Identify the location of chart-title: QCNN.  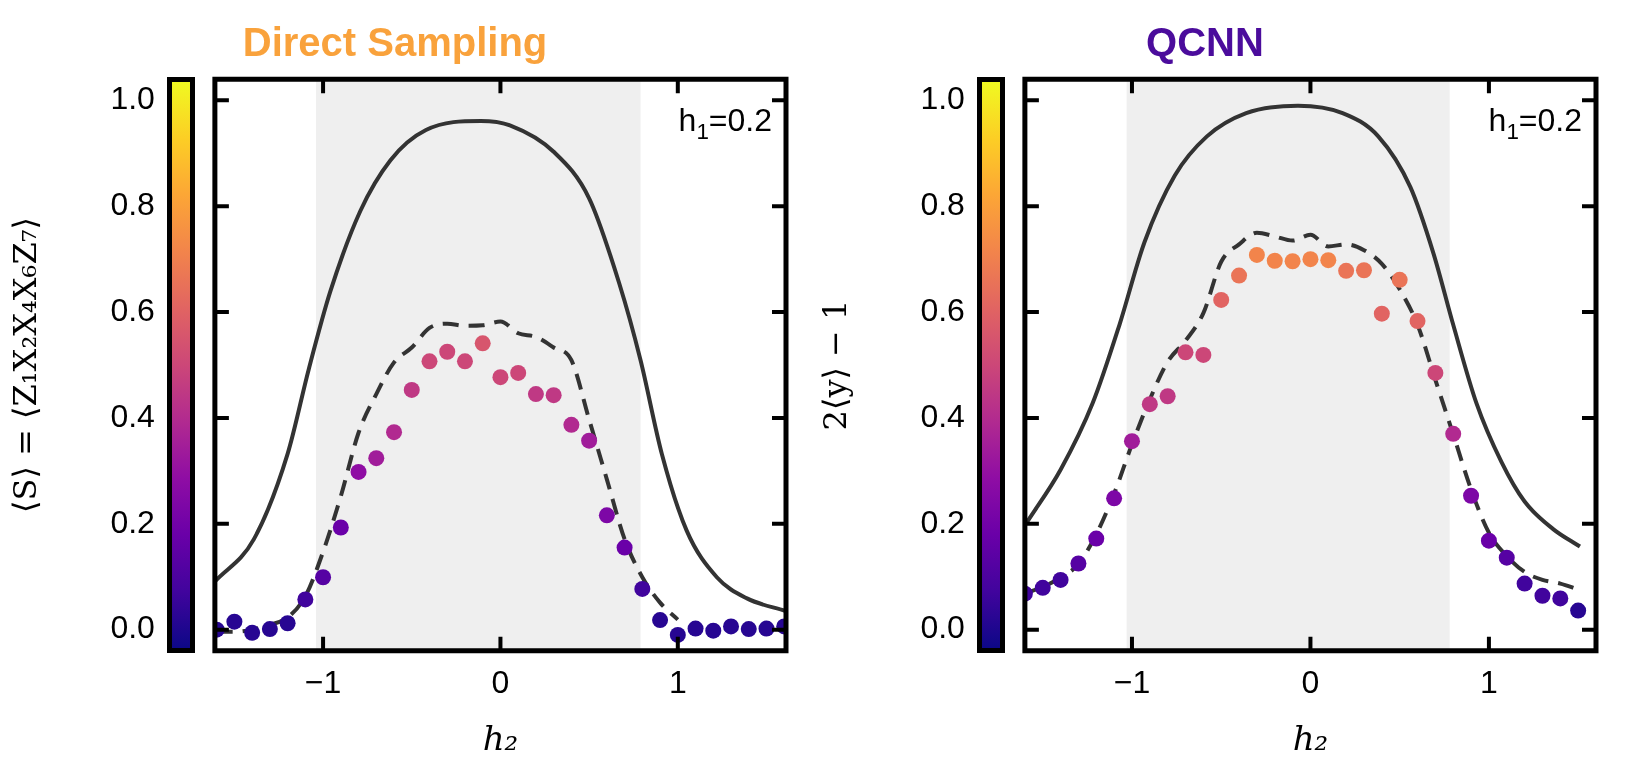
(1205, 42).